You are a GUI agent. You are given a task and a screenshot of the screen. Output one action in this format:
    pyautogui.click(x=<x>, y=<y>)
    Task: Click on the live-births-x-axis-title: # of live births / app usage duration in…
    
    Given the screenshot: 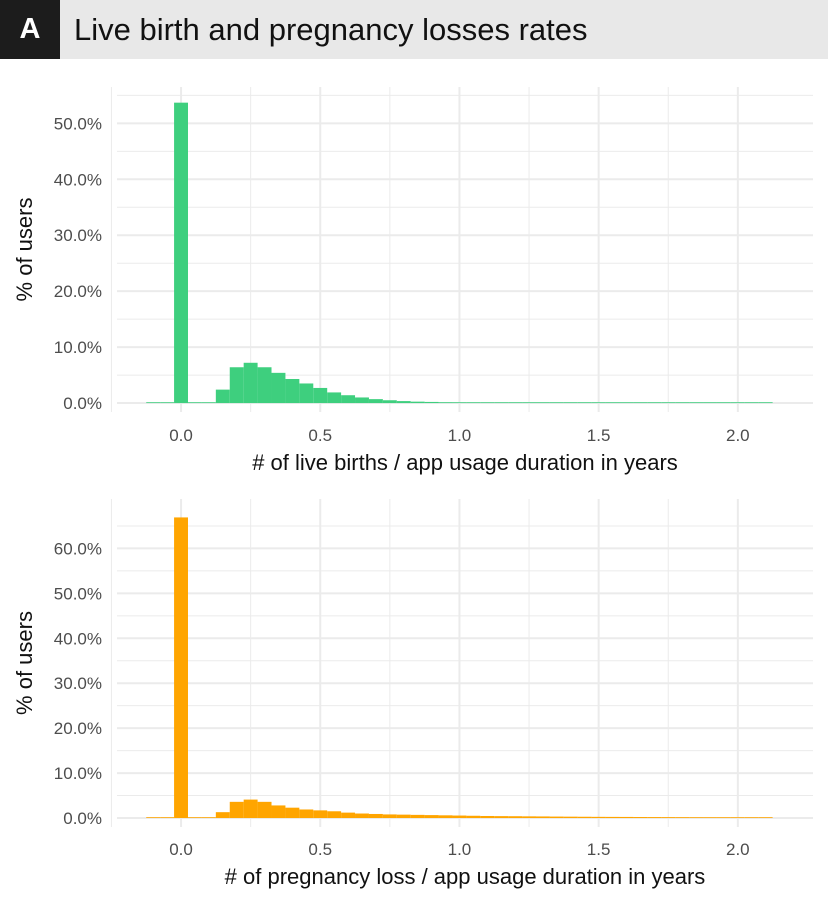 What is the action you would take?
    pyautogui.click(x=465, y=462)
    